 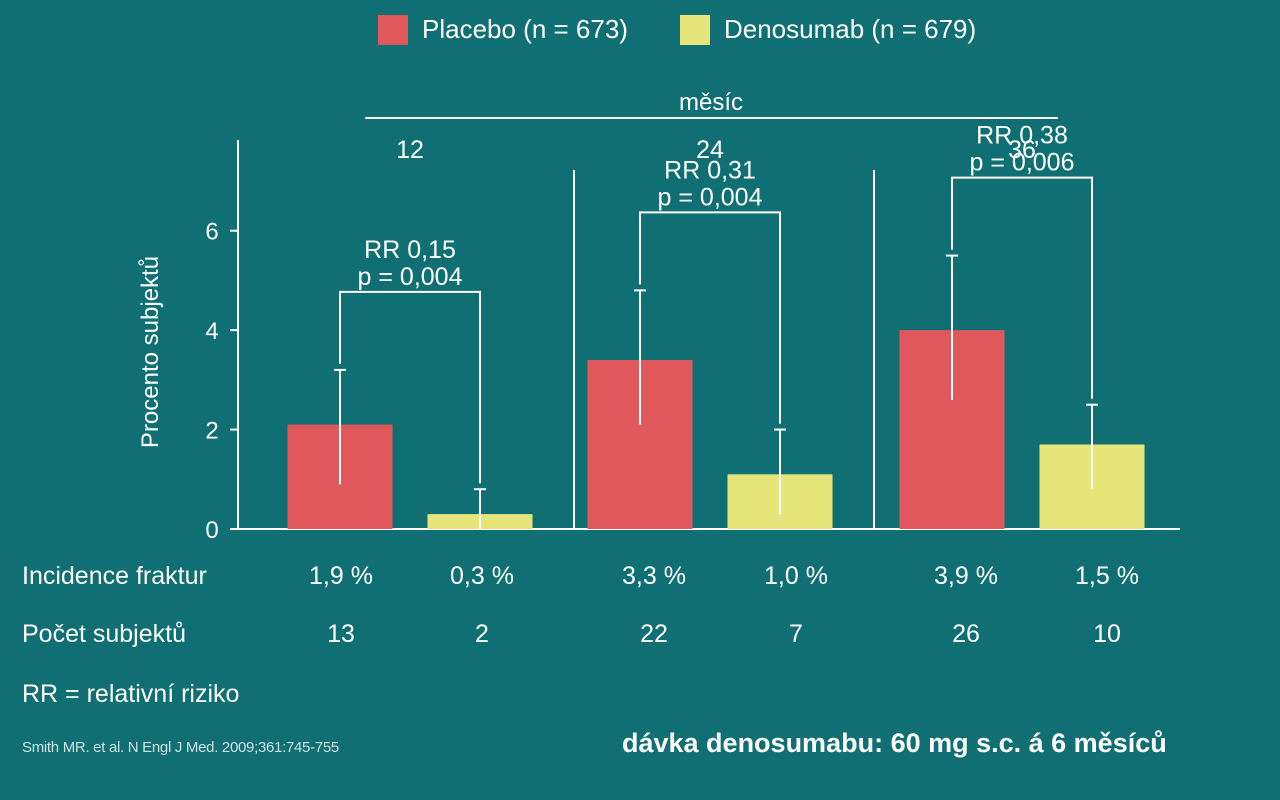 I want to click on y-tick-label: 4, so click(x=211, y=331).